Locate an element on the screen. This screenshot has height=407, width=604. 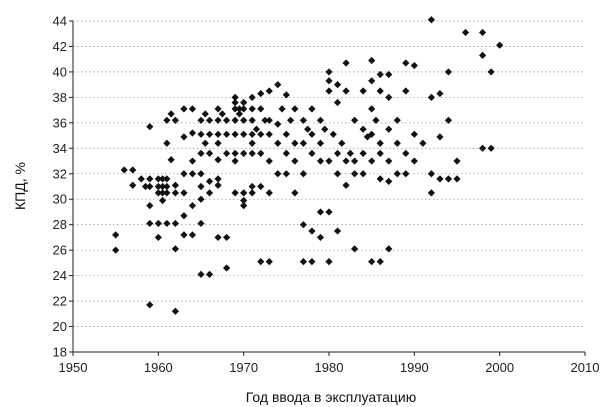
x-tick-label: 1960 is located at coordinates (158, 367).